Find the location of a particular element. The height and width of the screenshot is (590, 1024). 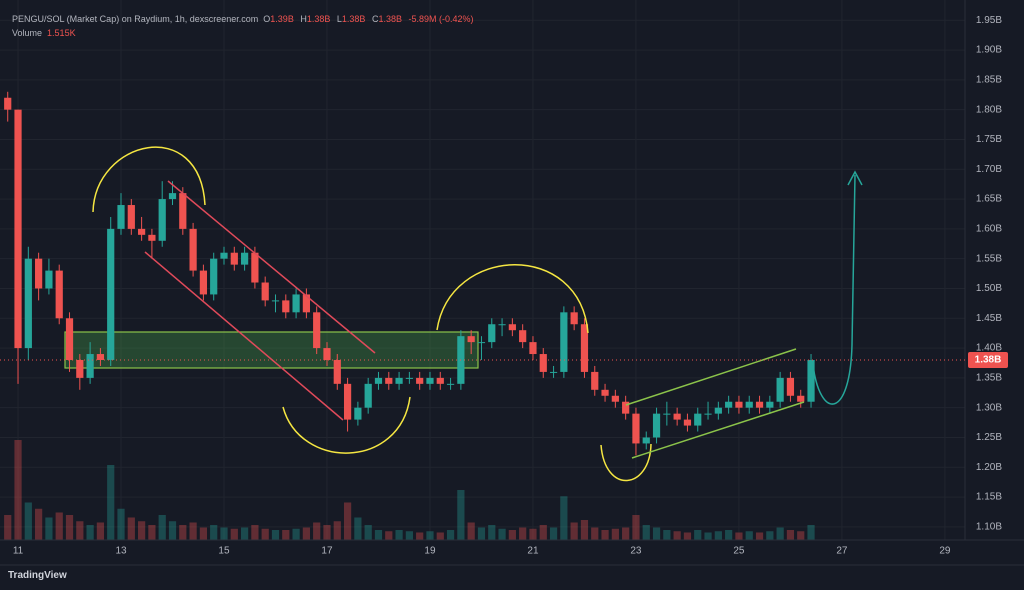

arrow is located at coordinates (834, 289).